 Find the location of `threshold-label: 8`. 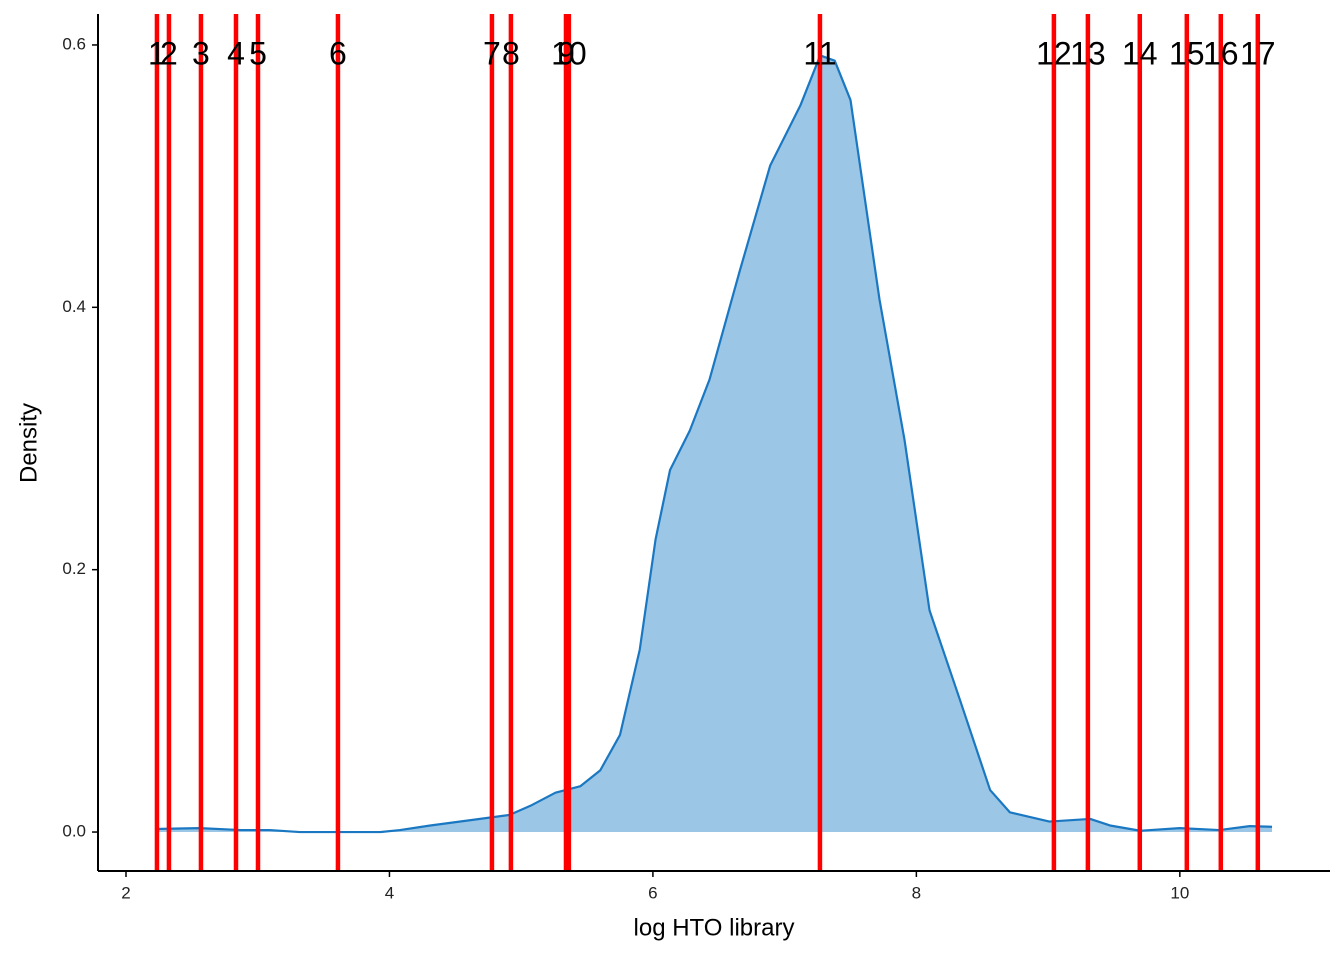

threshold-label: 8 is located at coordinates (511, 53).